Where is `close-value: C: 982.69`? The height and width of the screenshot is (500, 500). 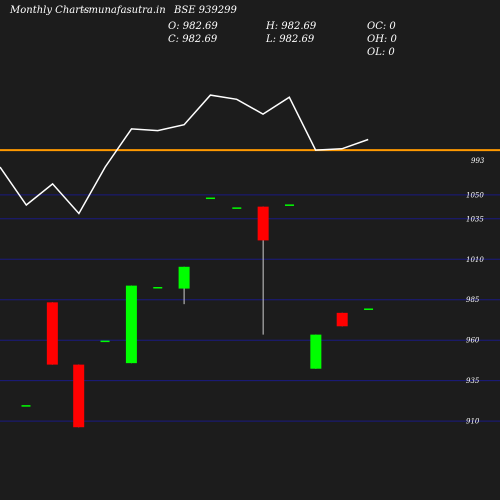 close-value: C: 982.69 is located at coordinates (193, 39).